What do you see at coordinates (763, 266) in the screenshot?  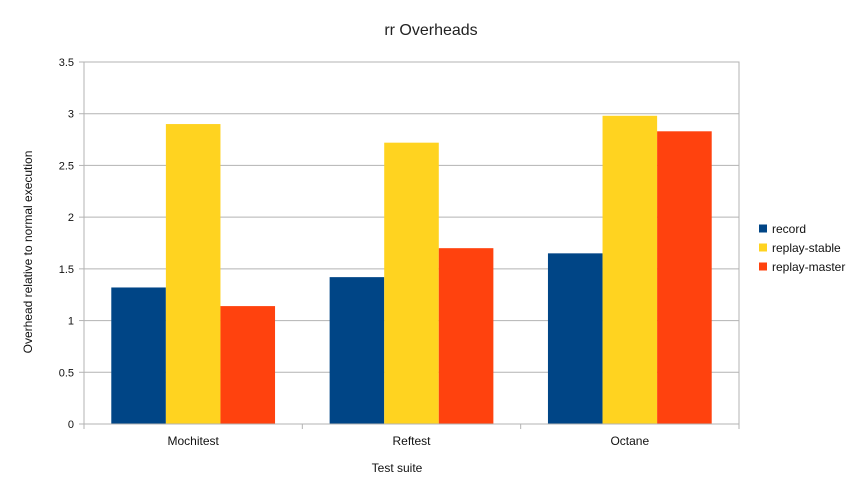 I see `legend-swatch-replay-master` at bounding box center [763, 266].